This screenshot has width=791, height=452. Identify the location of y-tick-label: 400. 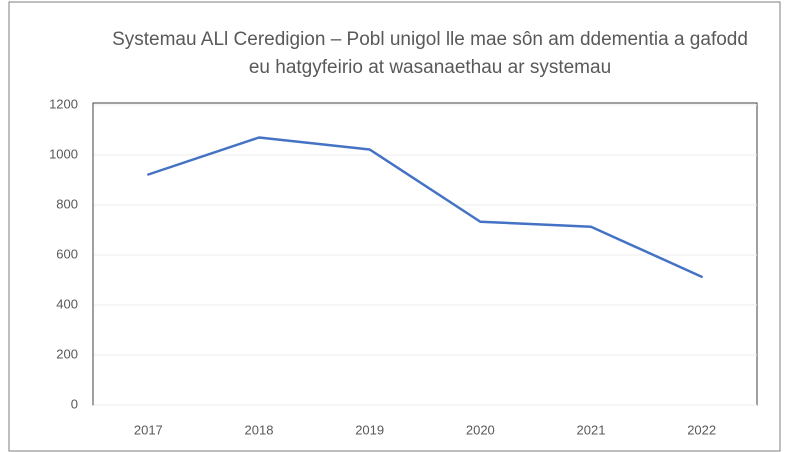
(67, 303).